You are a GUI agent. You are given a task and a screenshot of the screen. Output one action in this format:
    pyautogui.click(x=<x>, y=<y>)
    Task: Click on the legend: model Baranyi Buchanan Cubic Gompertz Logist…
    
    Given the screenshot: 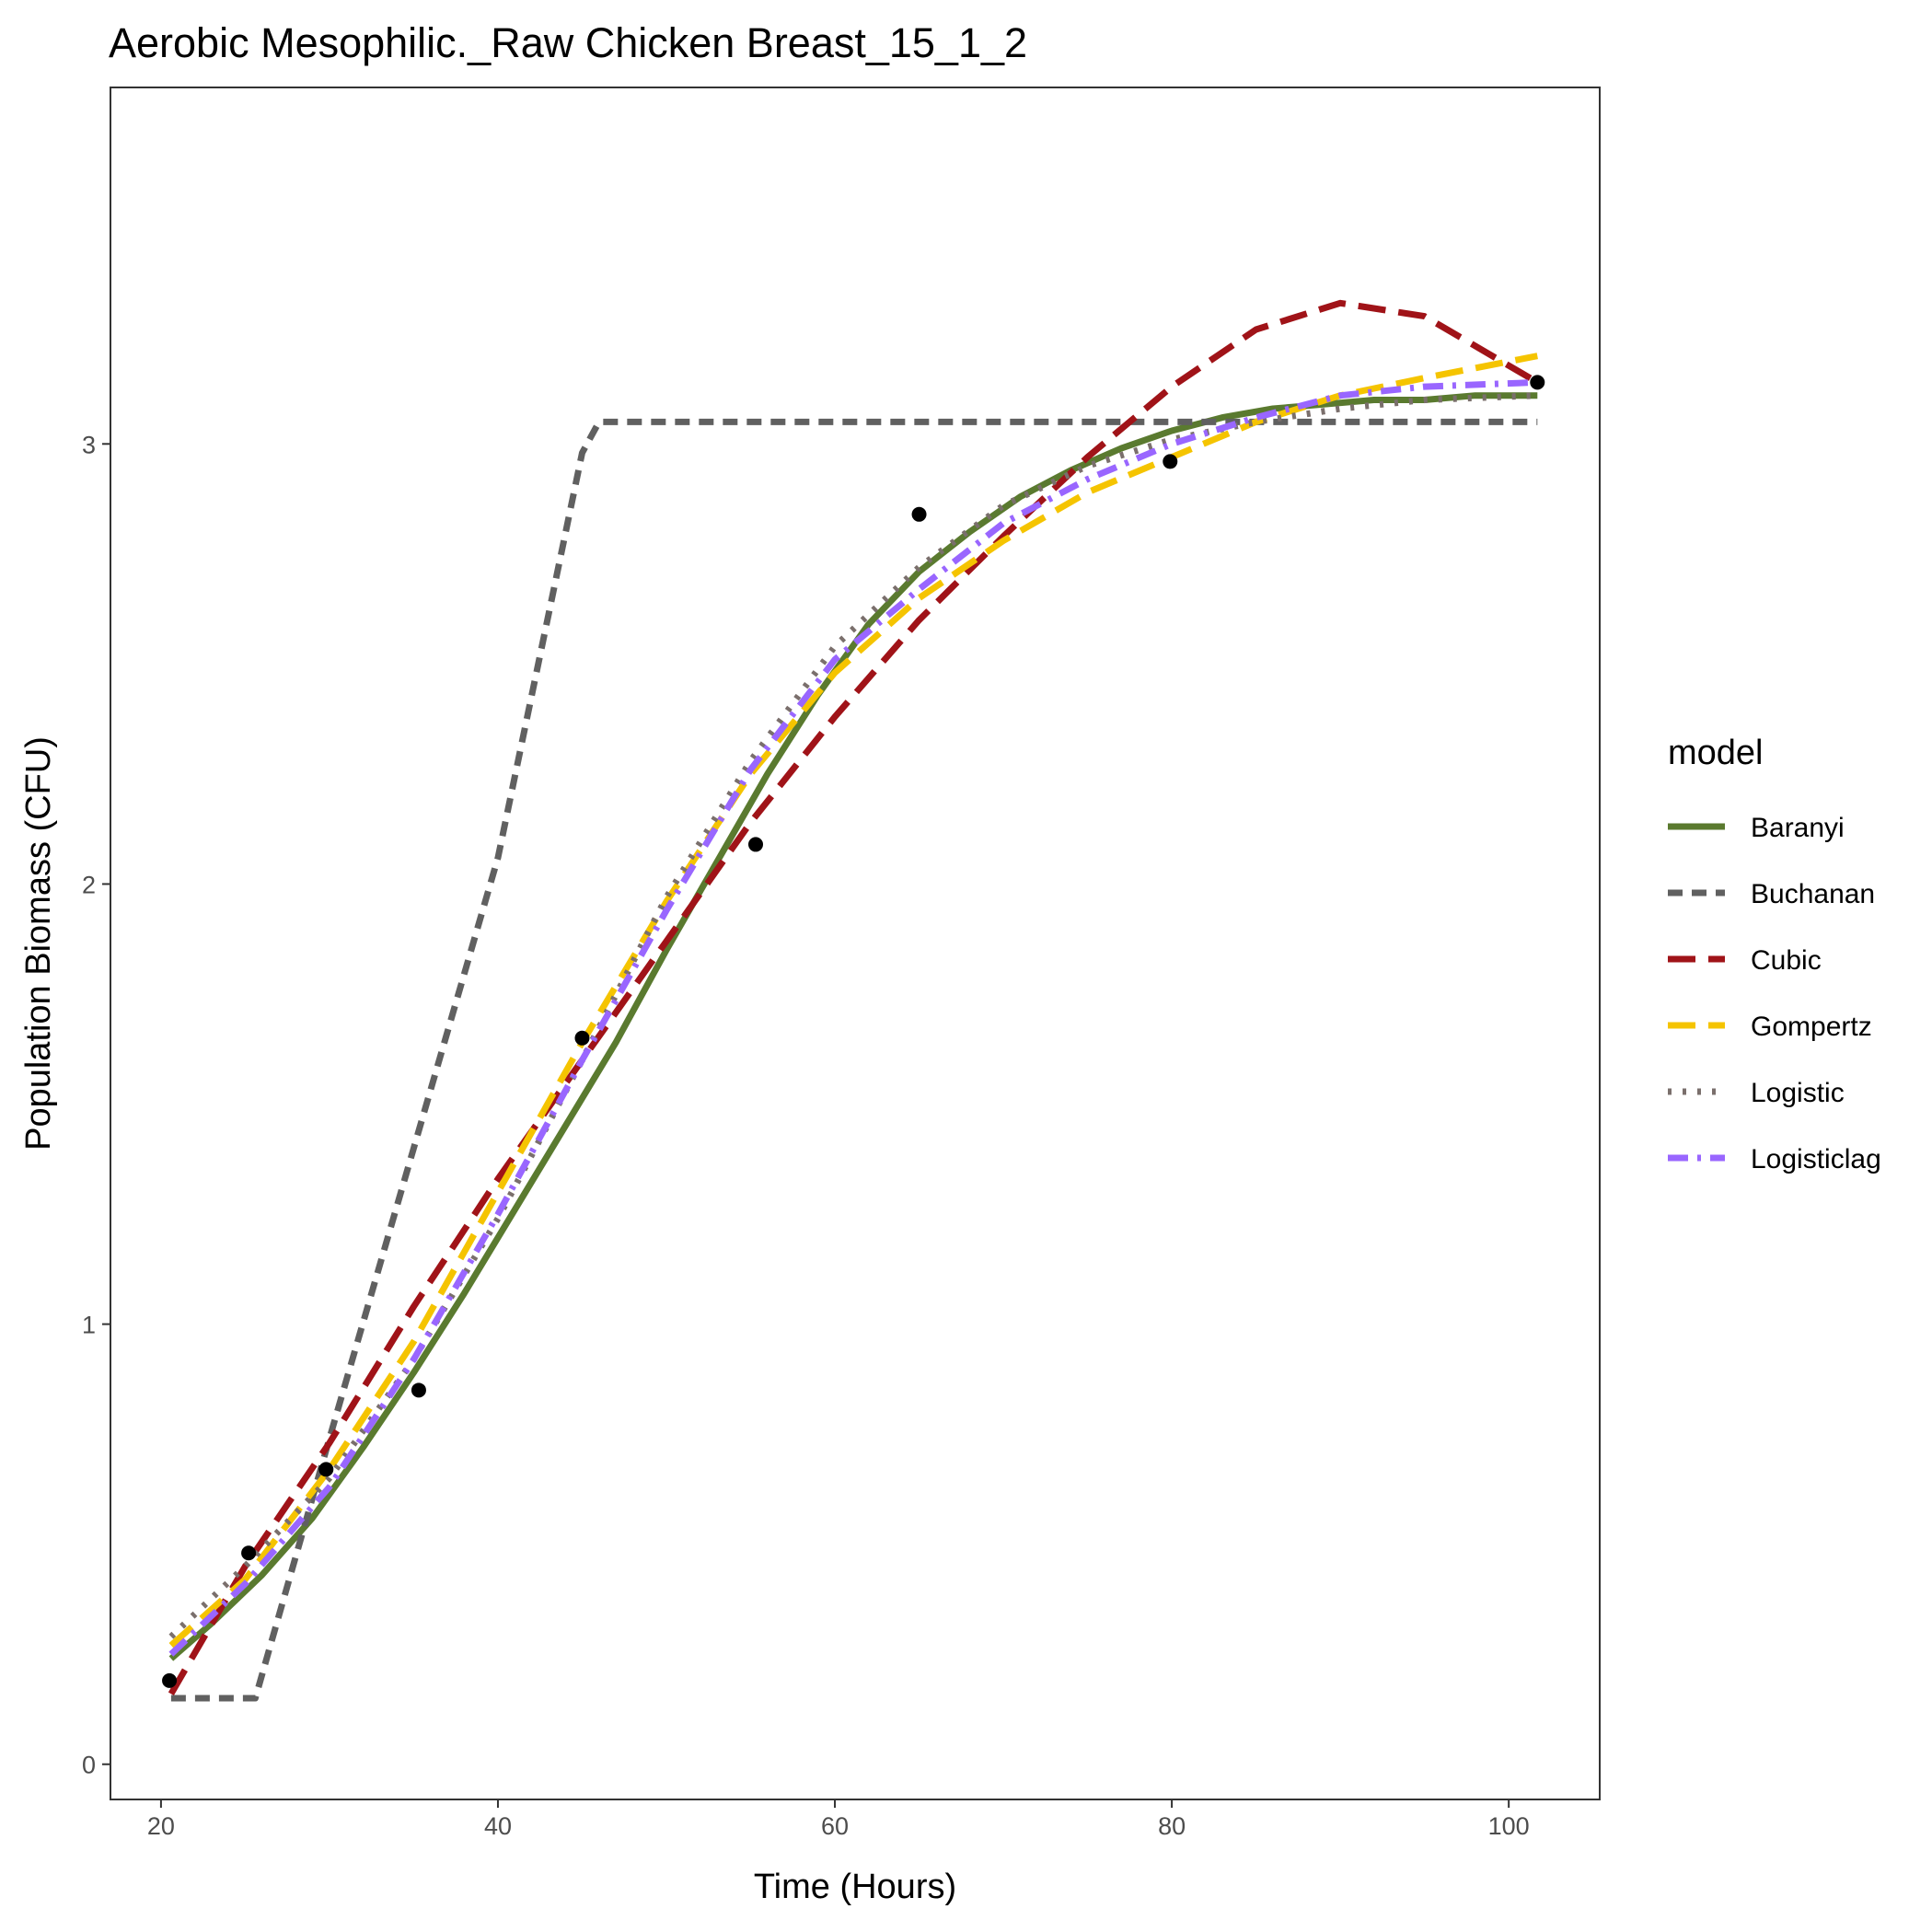 What is the action you would take?
    pyautogui.click(x=1775, y=954)
    